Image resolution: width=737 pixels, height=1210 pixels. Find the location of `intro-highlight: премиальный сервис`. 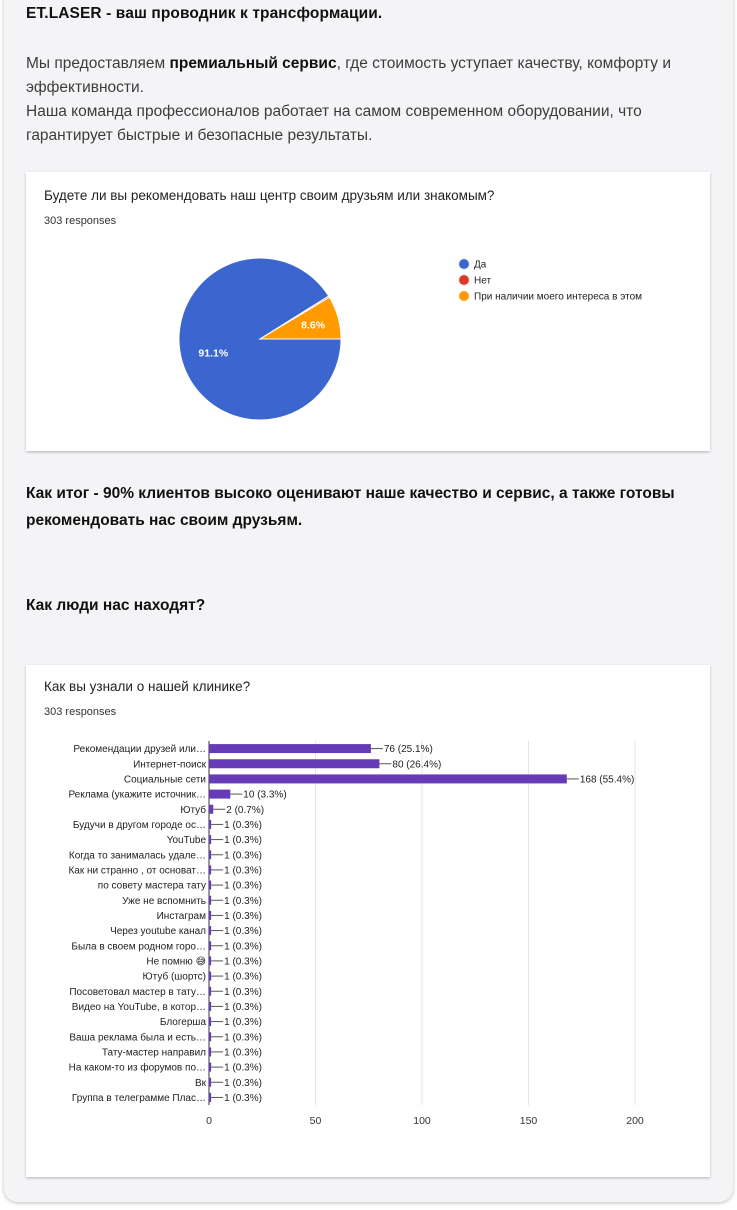

intro-highlight: премиальный сервис is located at coordinates (253, 63).